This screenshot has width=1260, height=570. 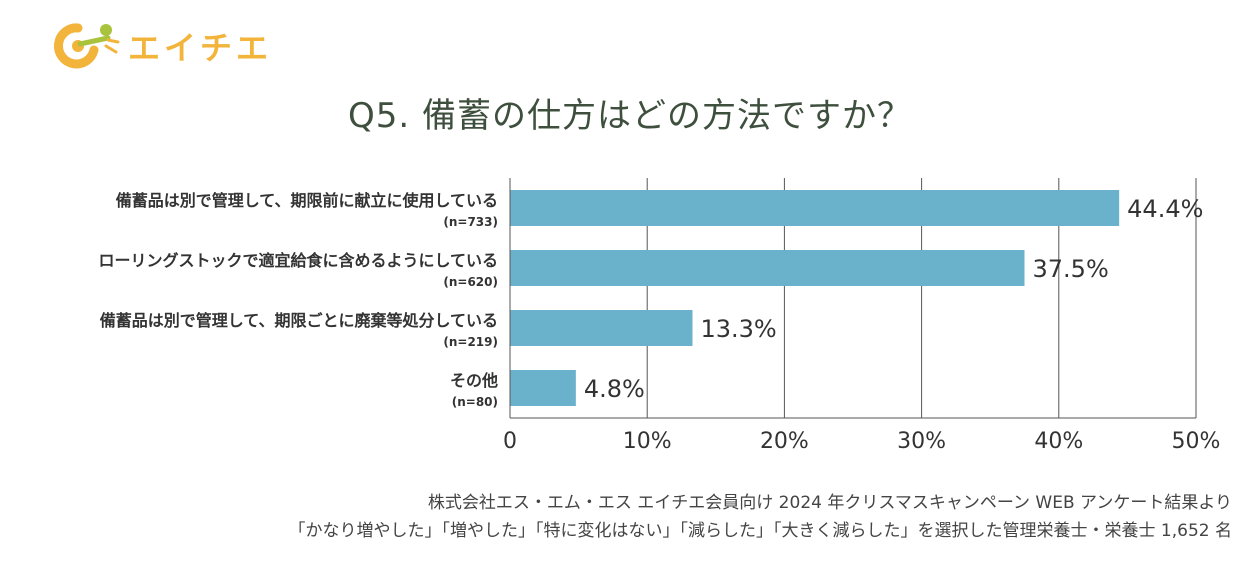 I want to click on category-n-label: (n=620), so click(x=470, y=282).